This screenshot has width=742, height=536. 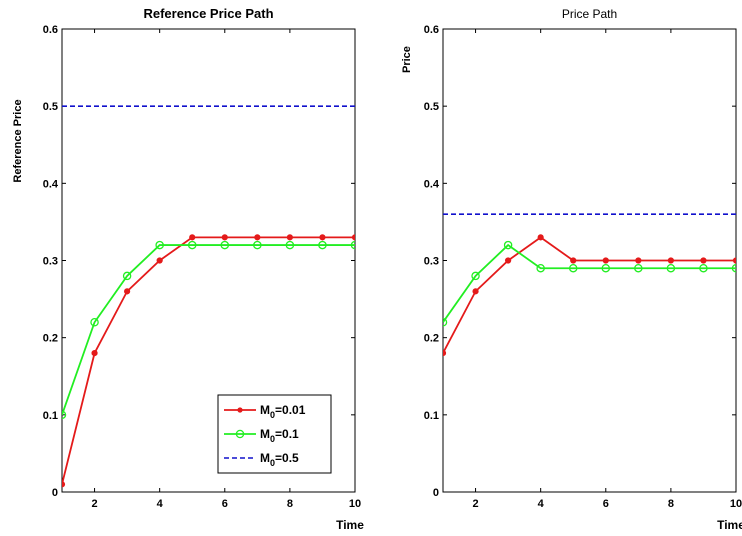 I want to click on legend-label: M0=0.01, so click(x=283, y=411).